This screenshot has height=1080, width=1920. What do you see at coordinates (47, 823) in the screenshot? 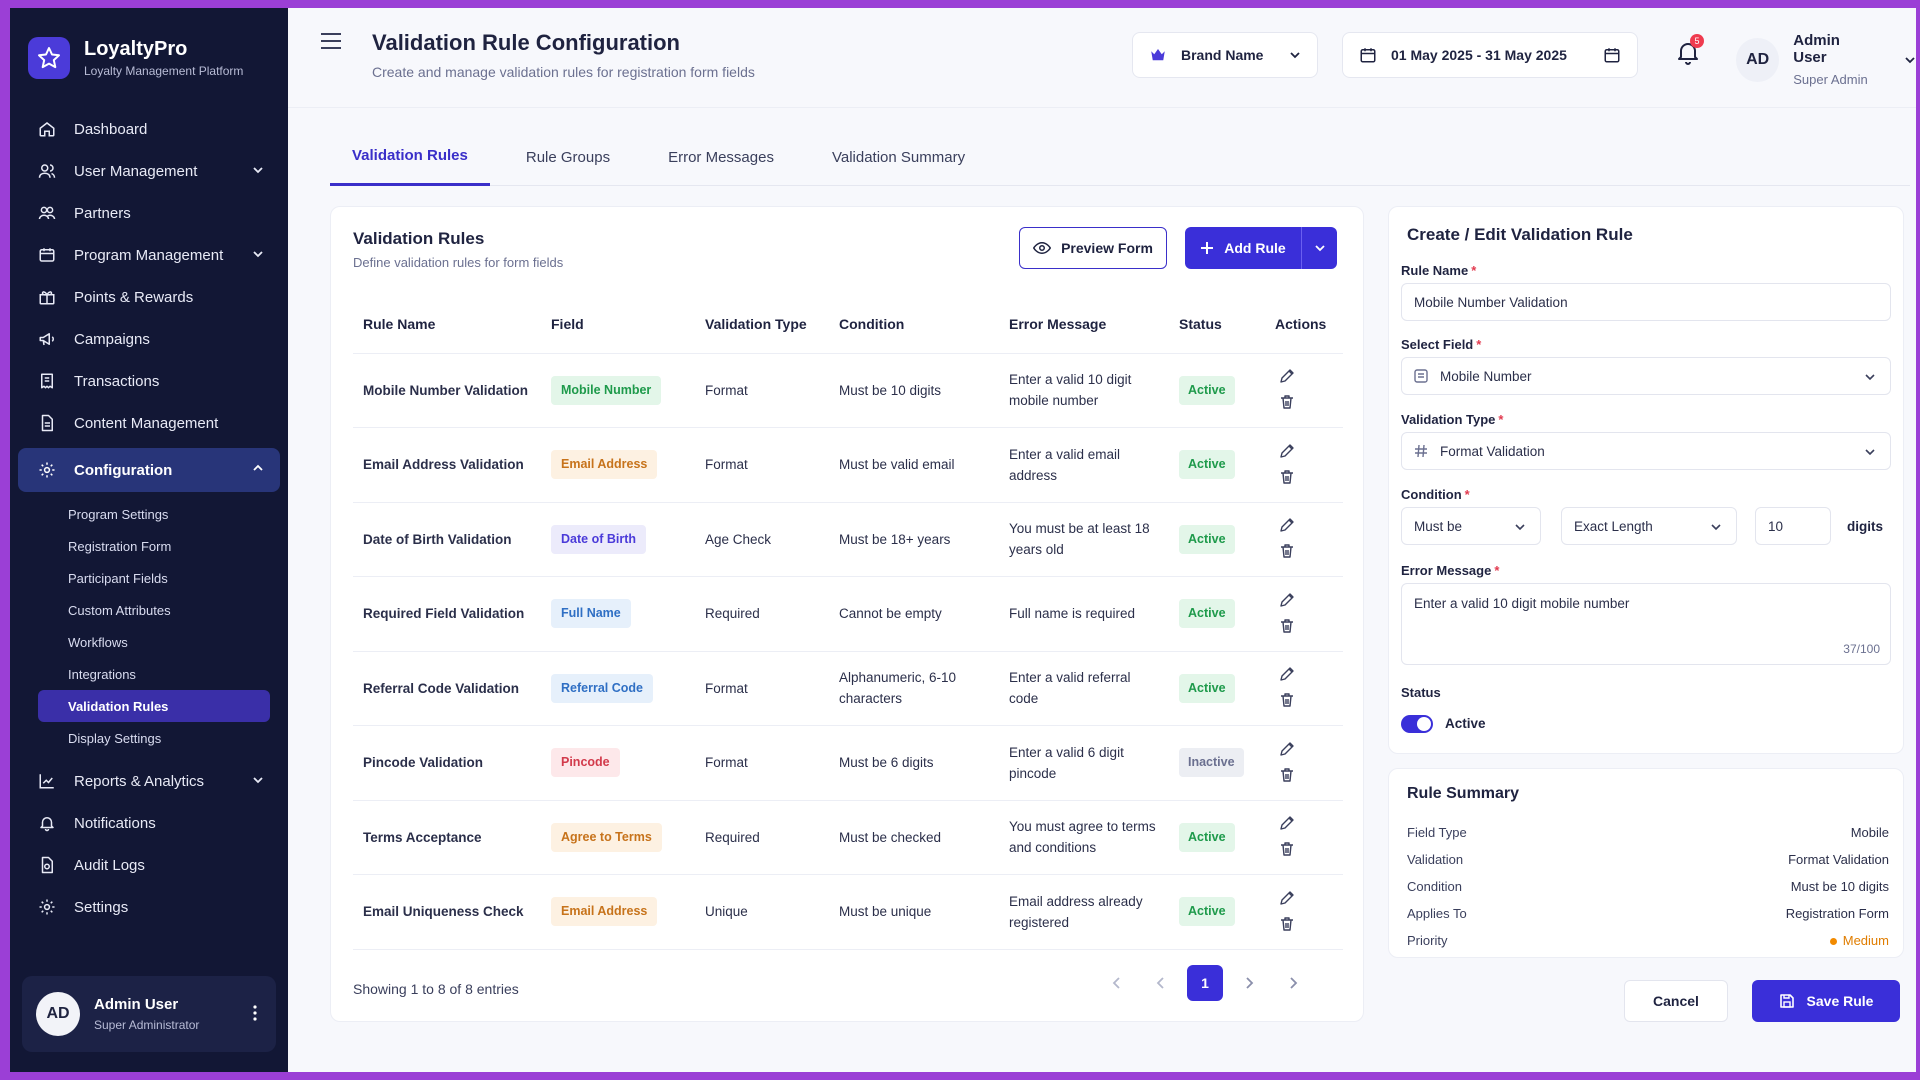
I see `bell-icon` at bounding box center [47, 823].